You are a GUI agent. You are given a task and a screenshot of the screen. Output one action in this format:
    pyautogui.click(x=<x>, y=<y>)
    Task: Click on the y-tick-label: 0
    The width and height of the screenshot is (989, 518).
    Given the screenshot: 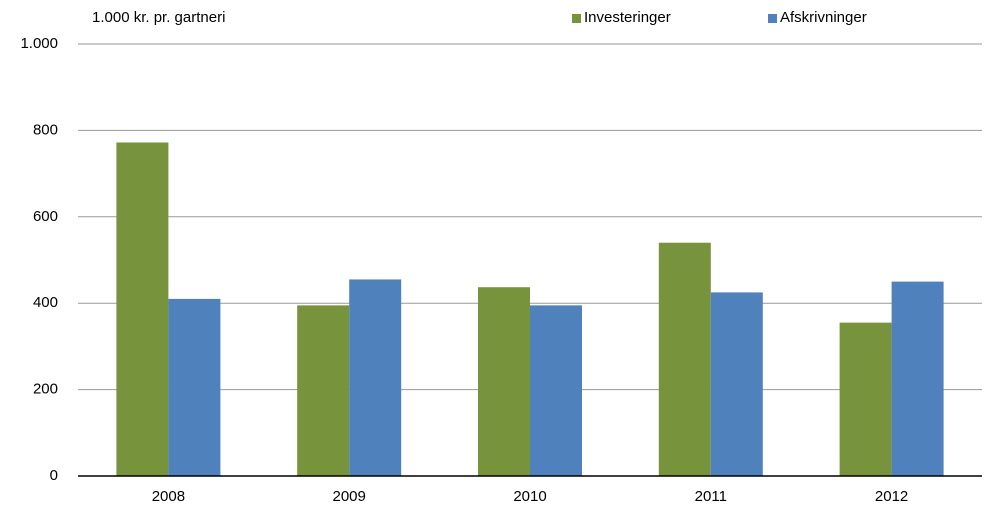 What is the action you would take?
    pyautogui.click(x=54, y=475)
    